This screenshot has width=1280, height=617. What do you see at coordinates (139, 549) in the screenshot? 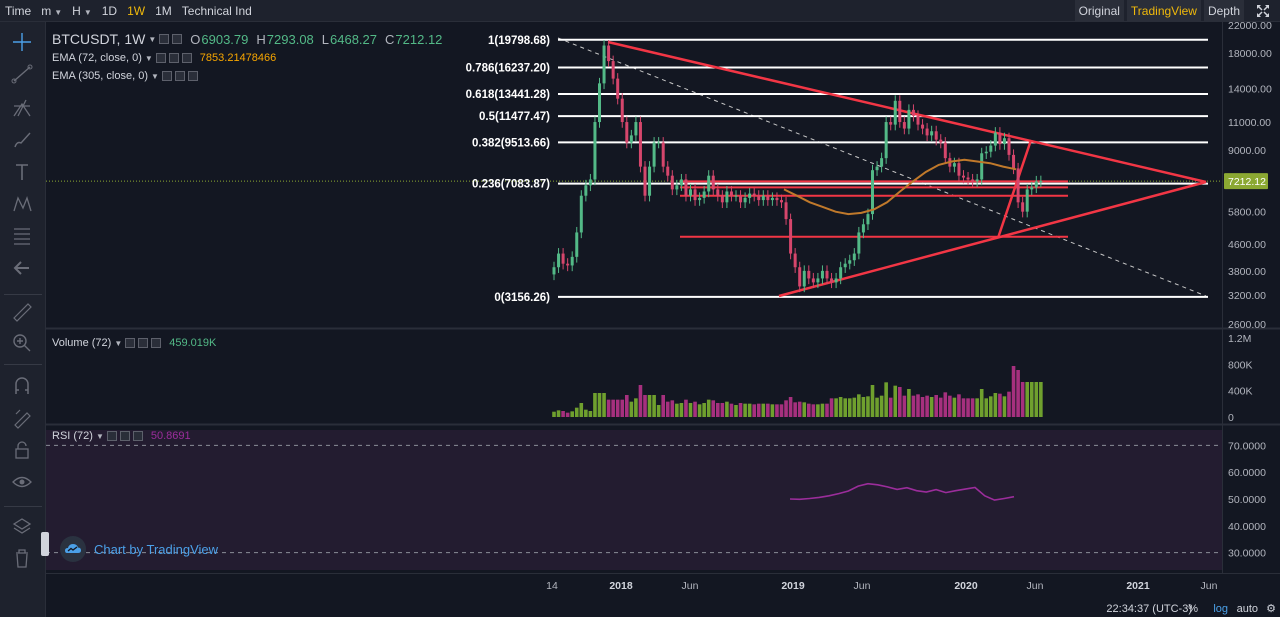
I see `tradingview-branding: Chart by TradingView` at bounding box center [139, 549].